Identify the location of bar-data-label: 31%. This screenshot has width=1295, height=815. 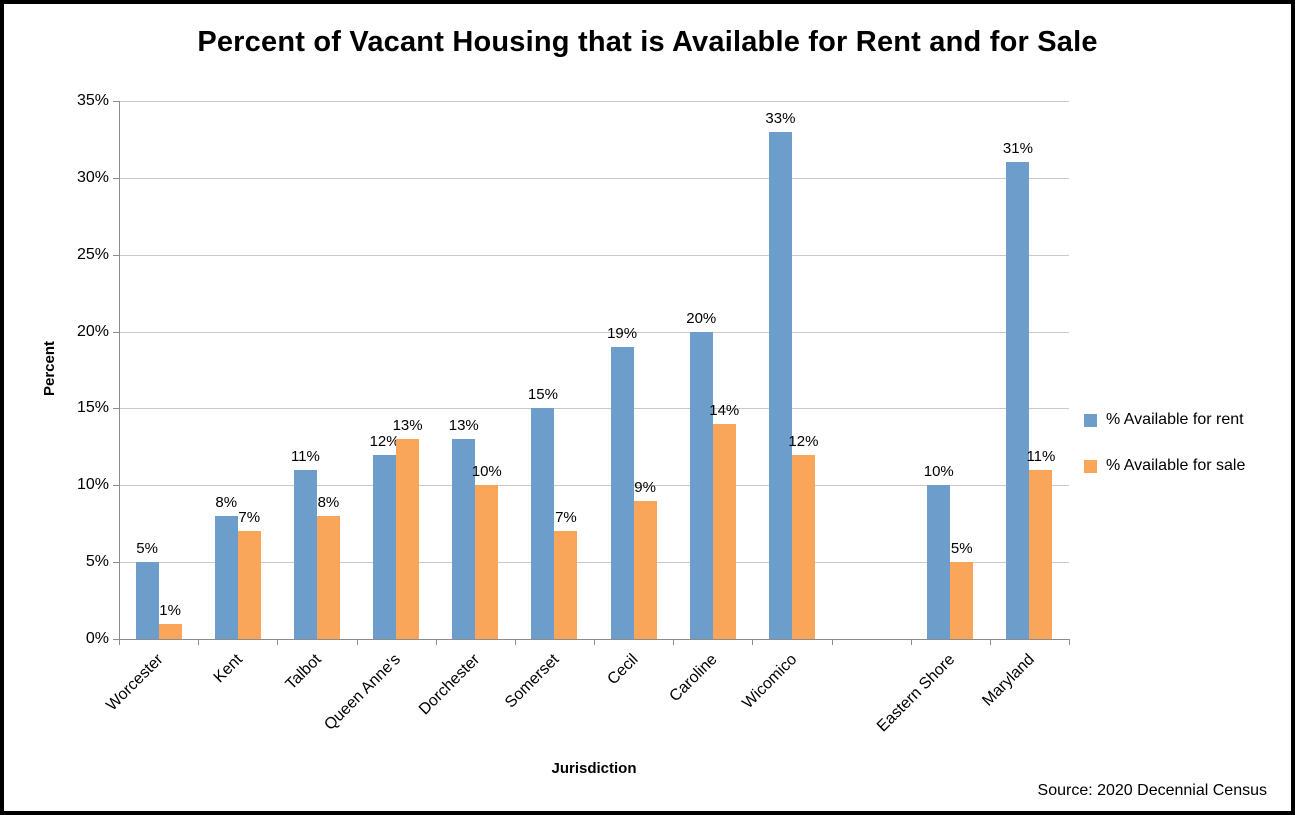
(1017, 149).